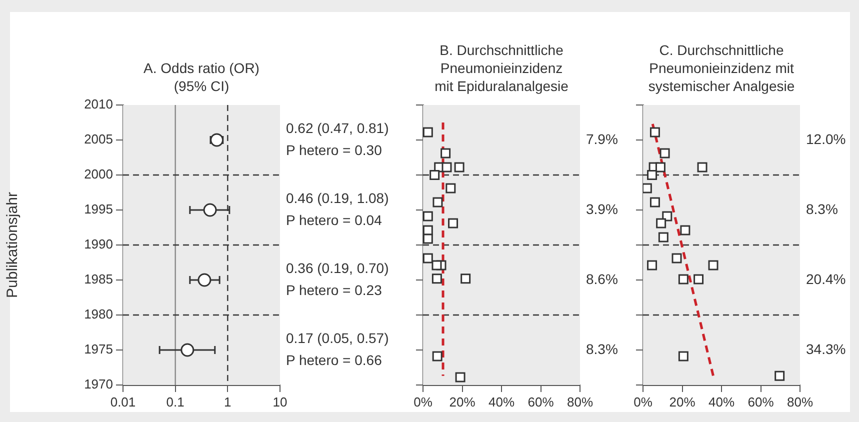  Describe the element at coordinates (98, 139) in the screenshot. I see `y-tick-label: 2005` at that location.